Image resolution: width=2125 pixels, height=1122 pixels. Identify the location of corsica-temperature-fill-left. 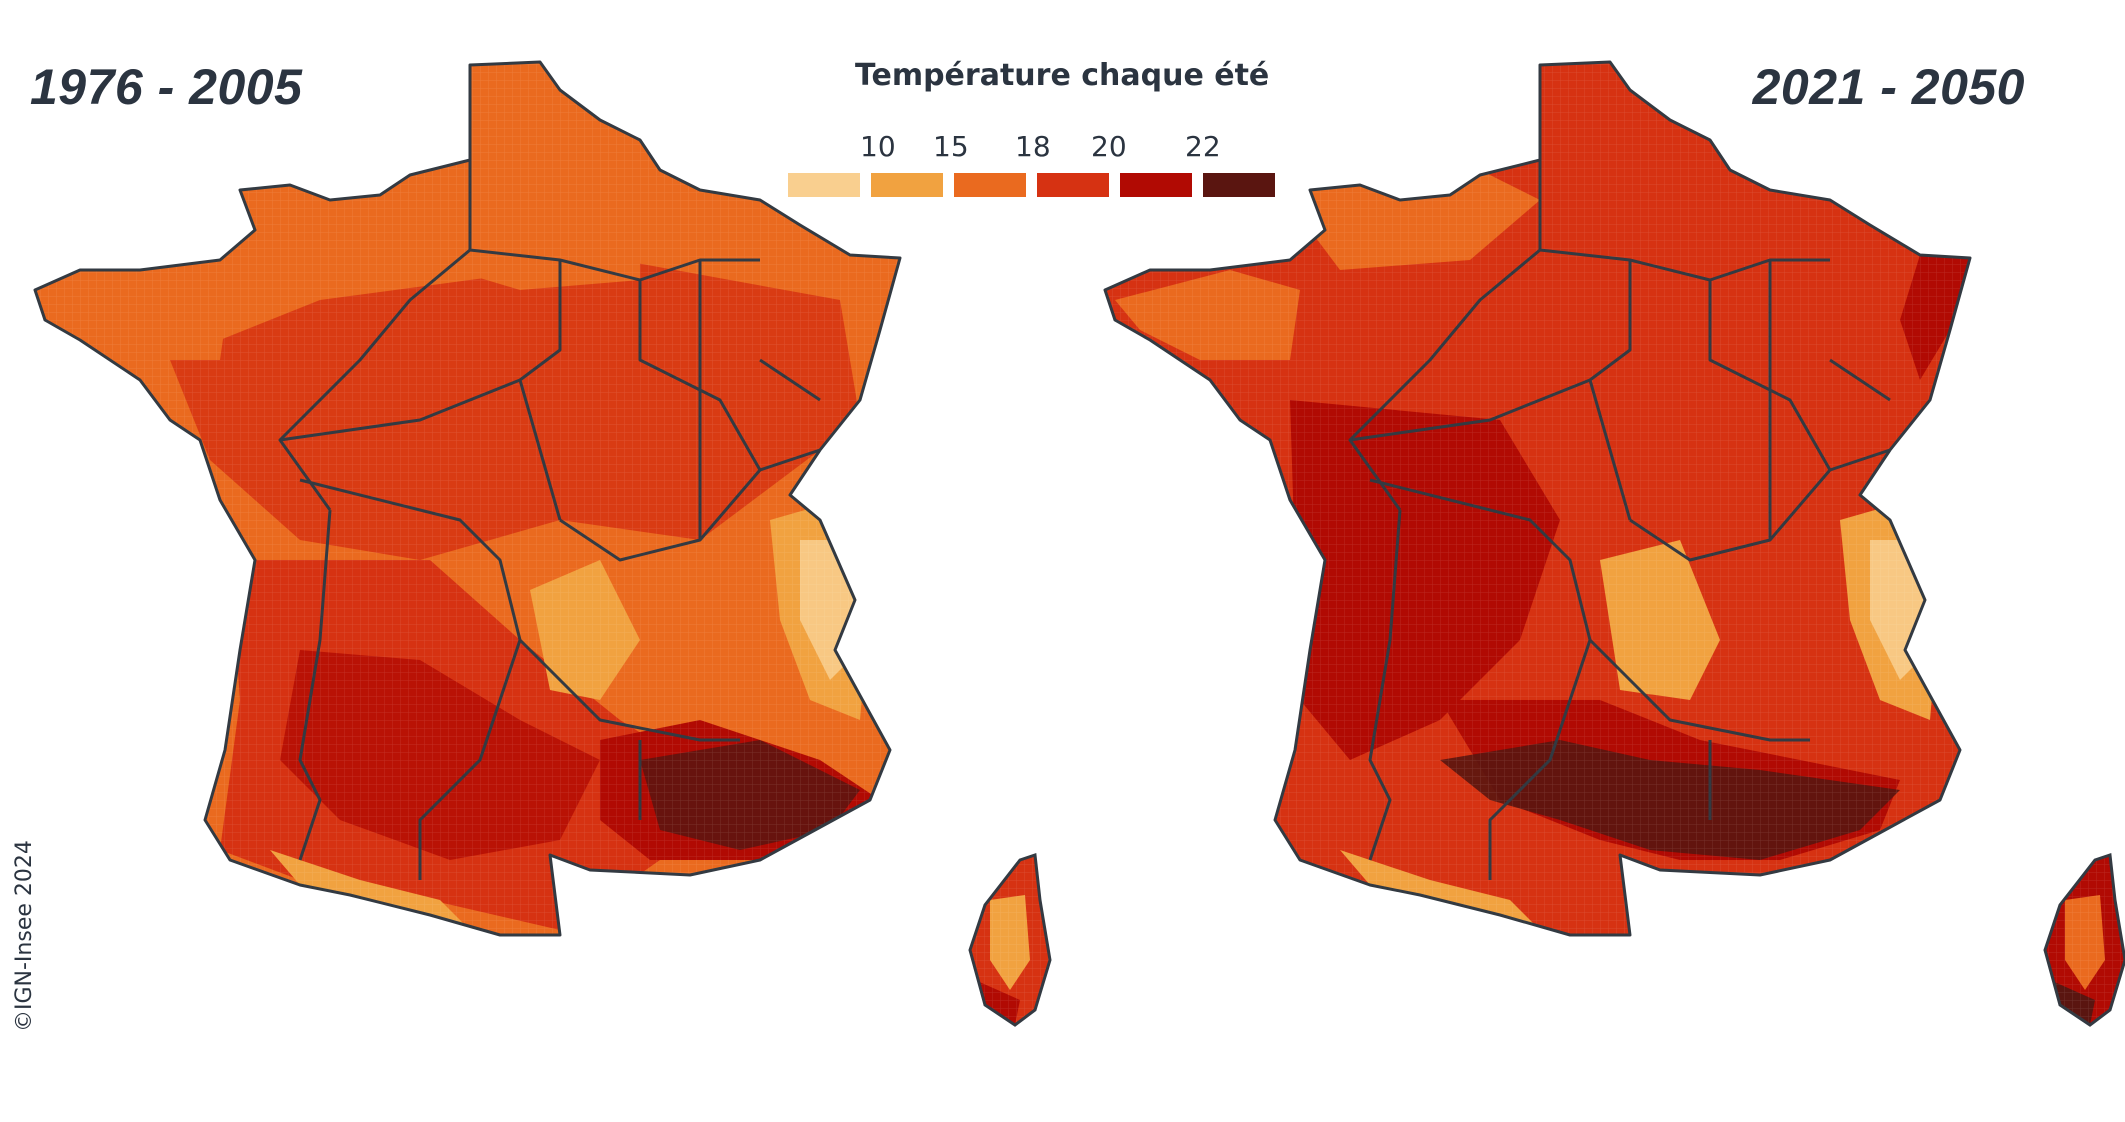
(1010, 940).